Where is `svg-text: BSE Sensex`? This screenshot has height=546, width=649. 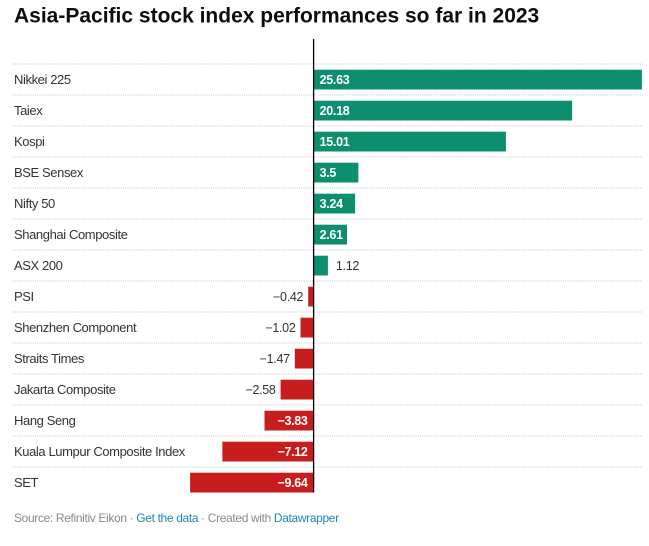 svg-text: BSE Sensex is located at coordinates (49, 172).